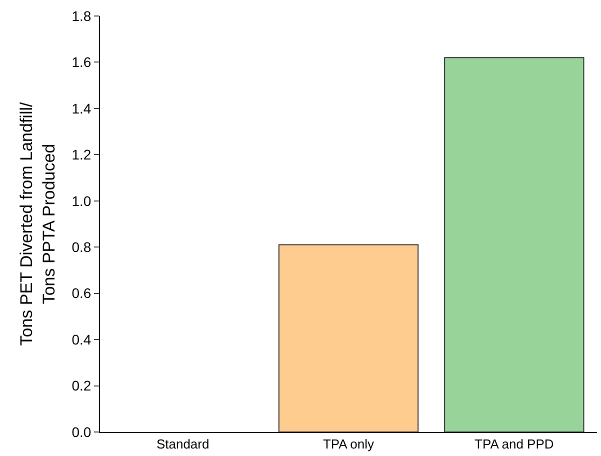 This screenshot has height=456, width=601. I want to click on y-tick-label: 1.8, so click(82, 16).